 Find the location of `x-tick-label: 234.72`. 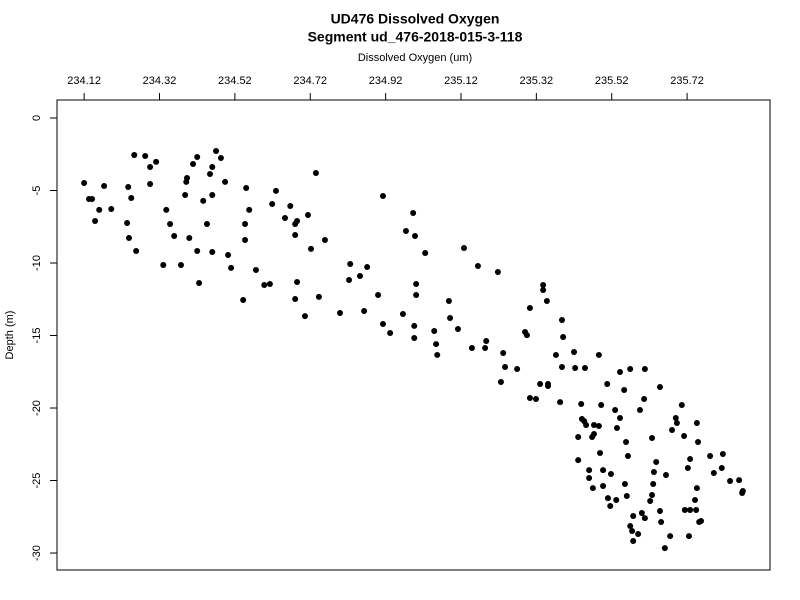

x-tick-label: 234.72 is located at coordinates (310, 81).